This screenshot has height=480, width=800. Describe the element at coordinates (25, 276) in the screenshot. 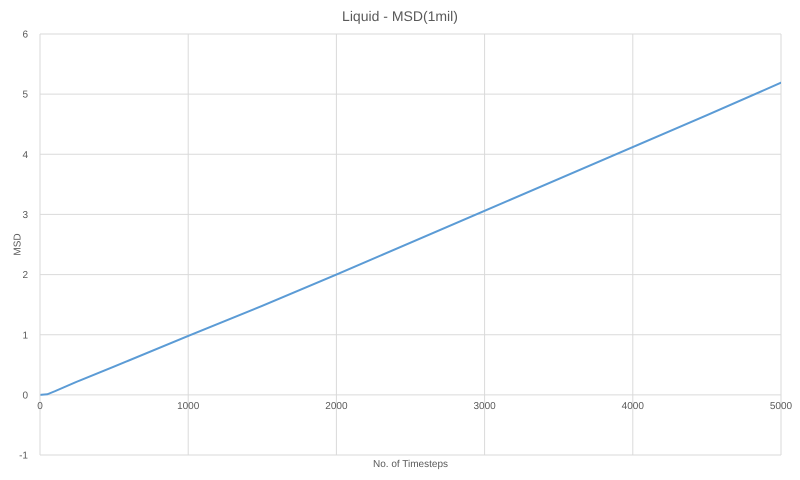

I see `y-tick-label: 2` at that location.